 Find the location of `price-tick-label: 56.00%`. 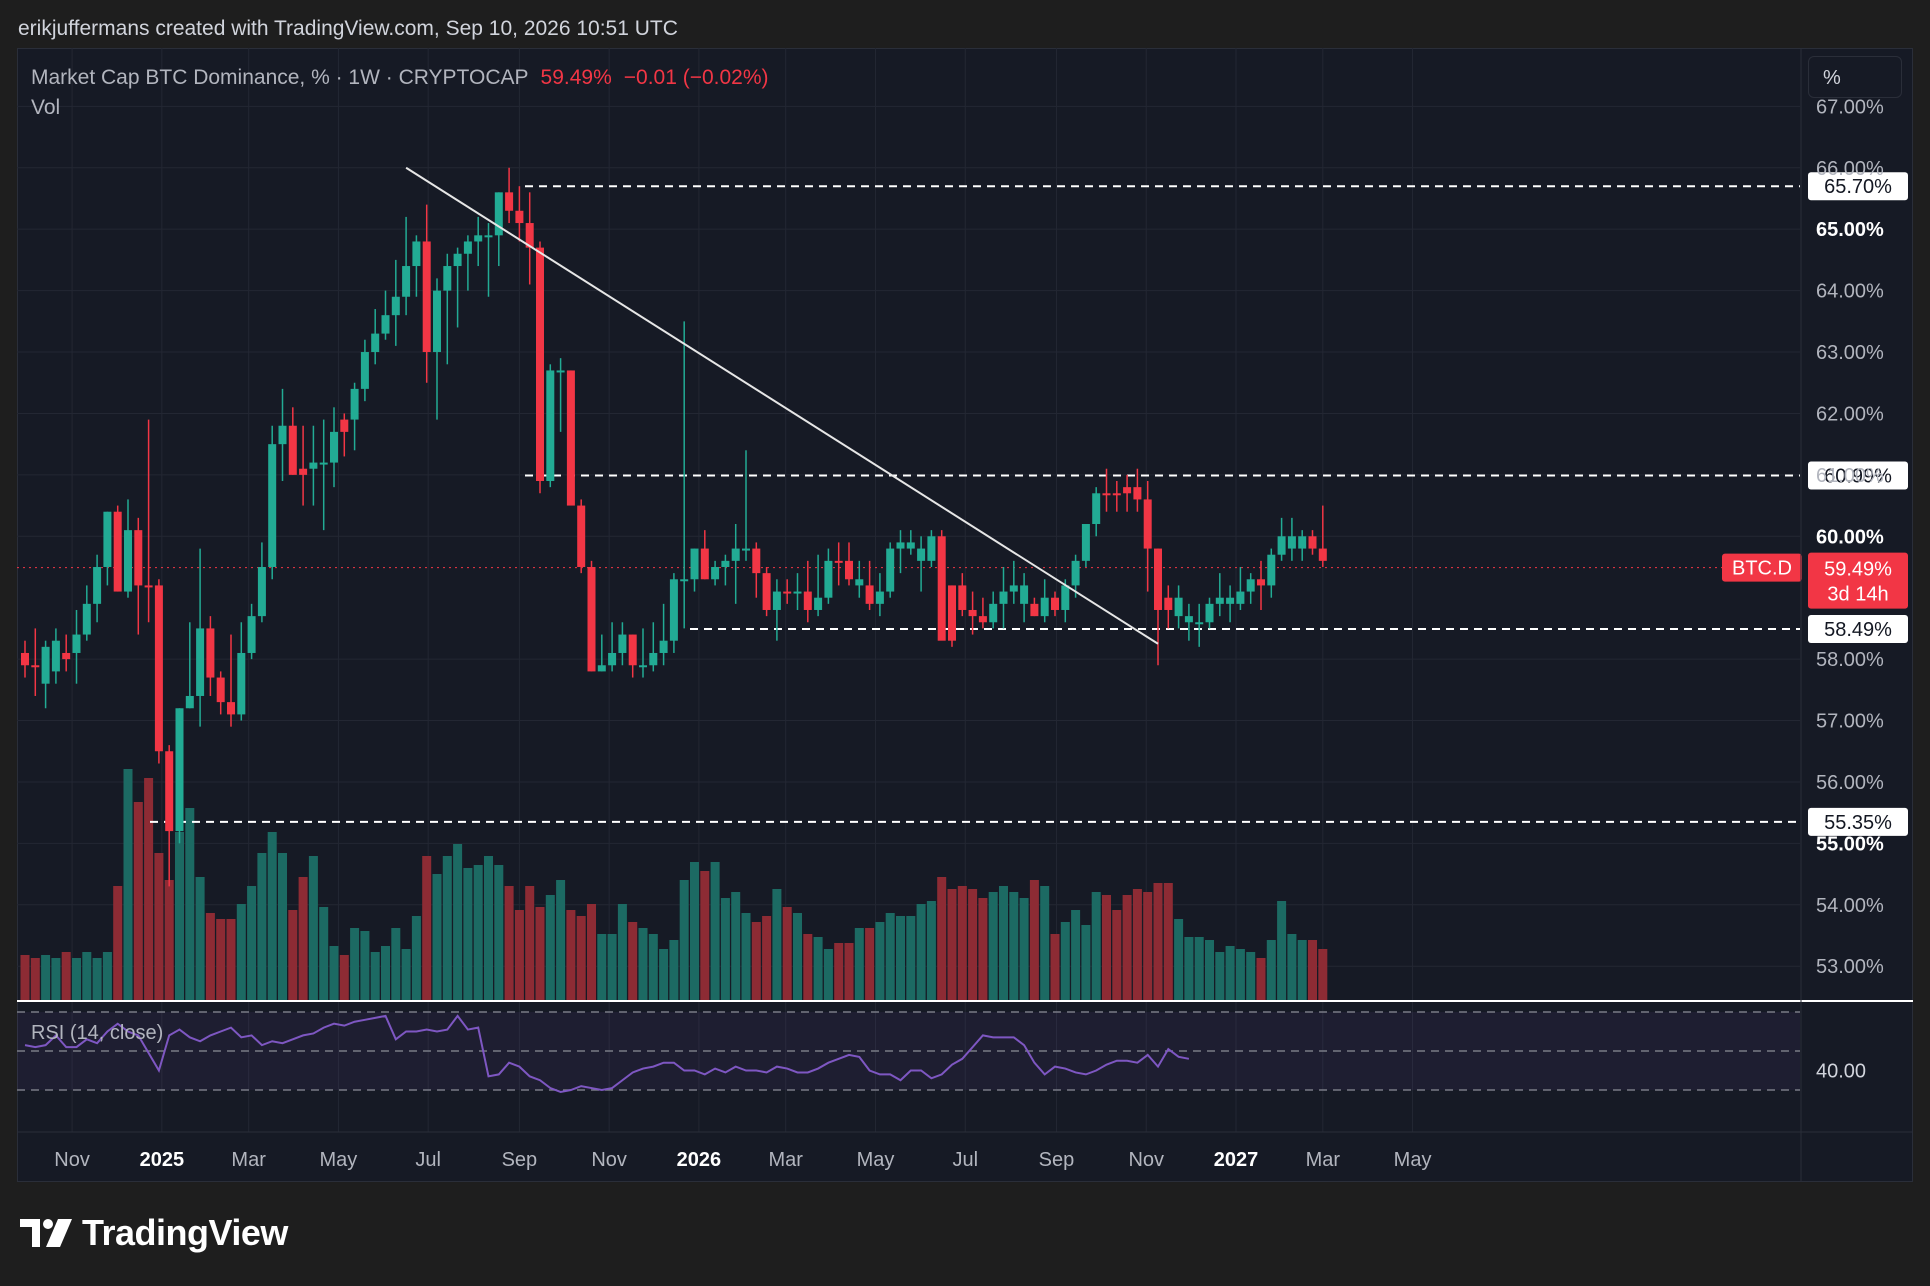

price-tick-label: 56.00% is located at coordinates (1850, 783).